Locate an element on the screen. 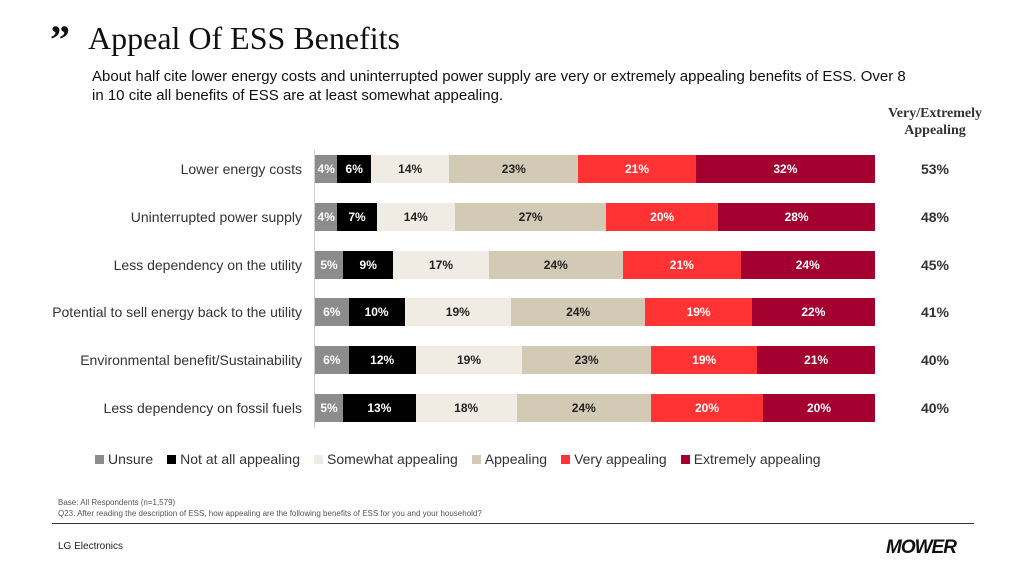 The image size is (1024, 576). bar-segment: 27% is located at coordinates (531, 216).